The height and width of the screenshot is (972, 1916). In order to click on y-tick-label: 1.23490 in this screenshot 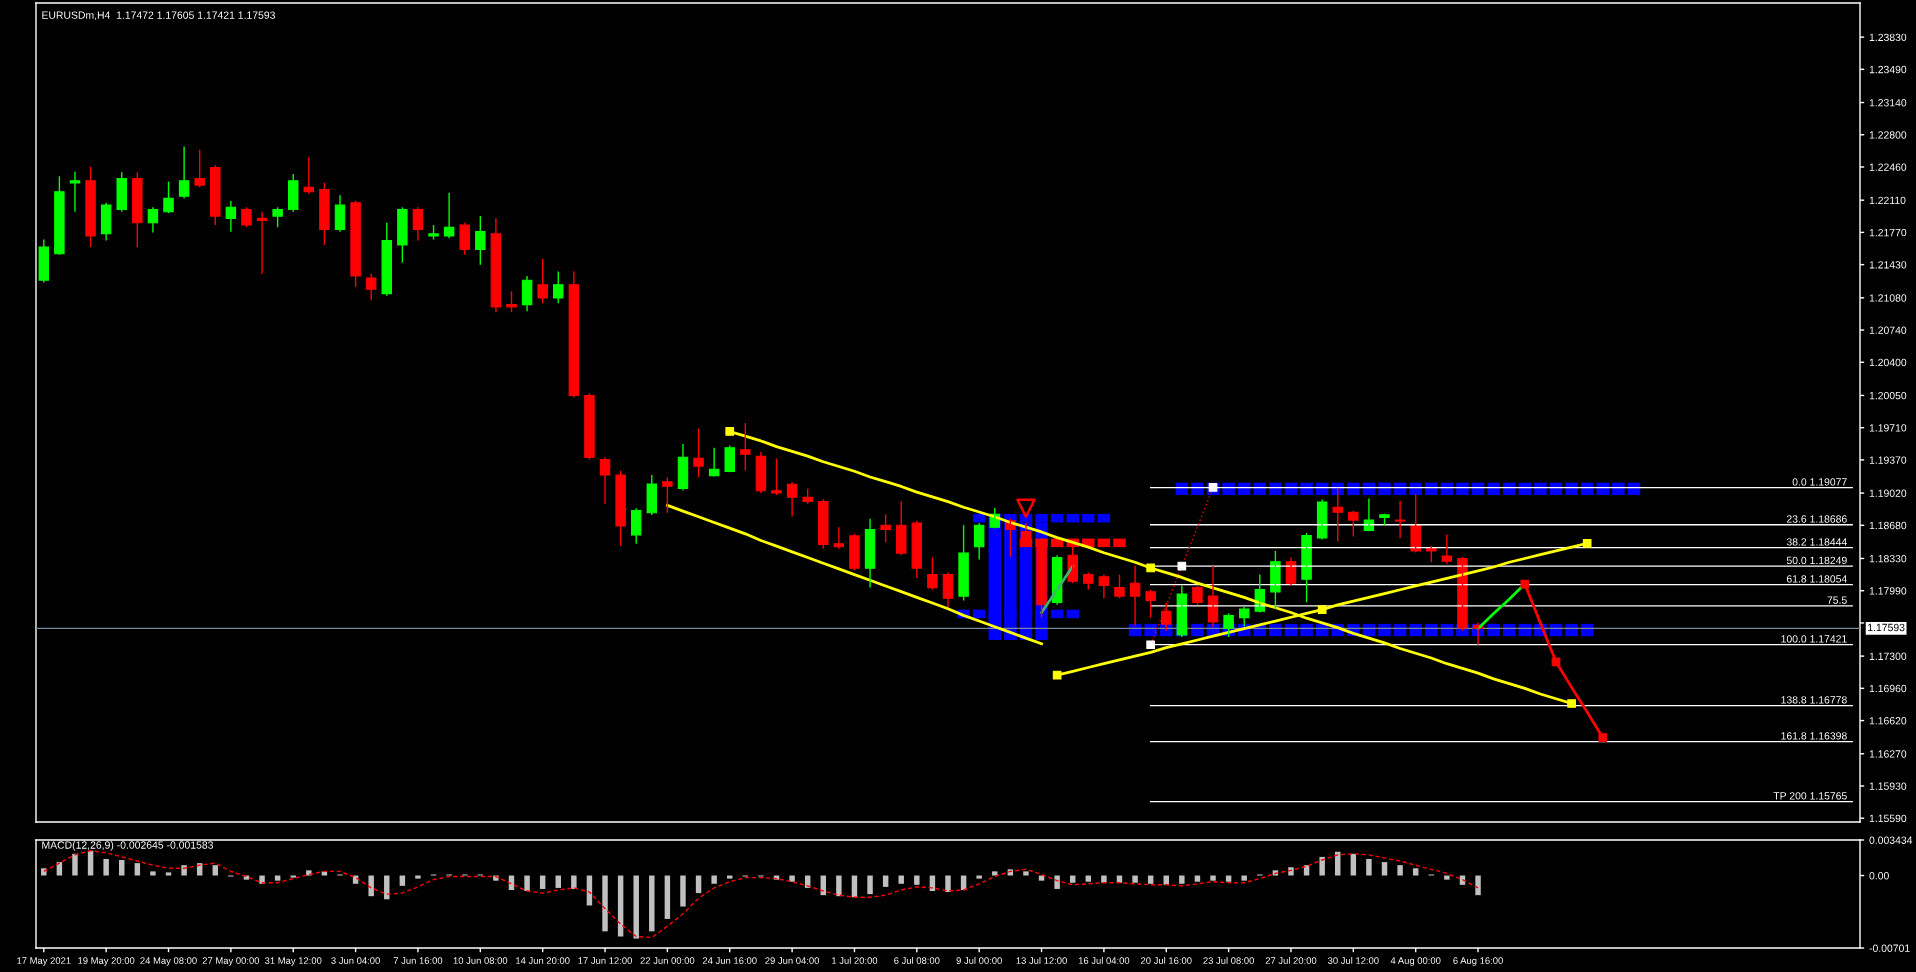, I will do `click(1888, 69)`.